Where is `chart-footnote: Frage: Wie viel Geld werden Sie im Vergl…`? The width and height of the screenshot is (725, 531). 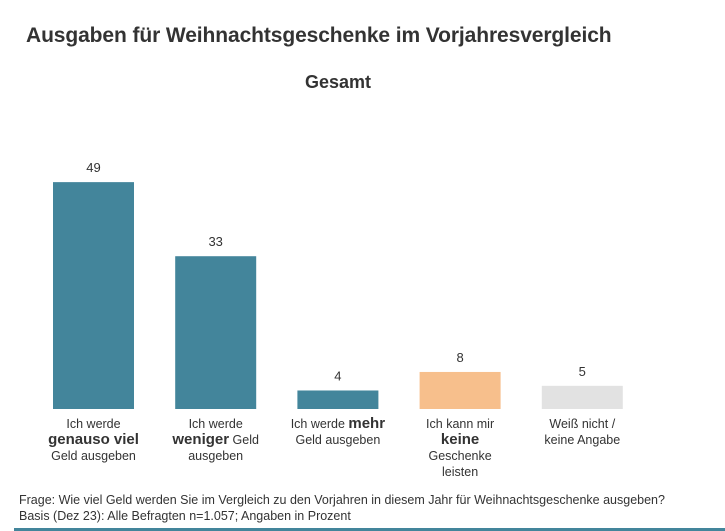 chart-footnote: Frage: Wie viel Geld werden Sie im Vergl… is located at coordinates (342, 508).